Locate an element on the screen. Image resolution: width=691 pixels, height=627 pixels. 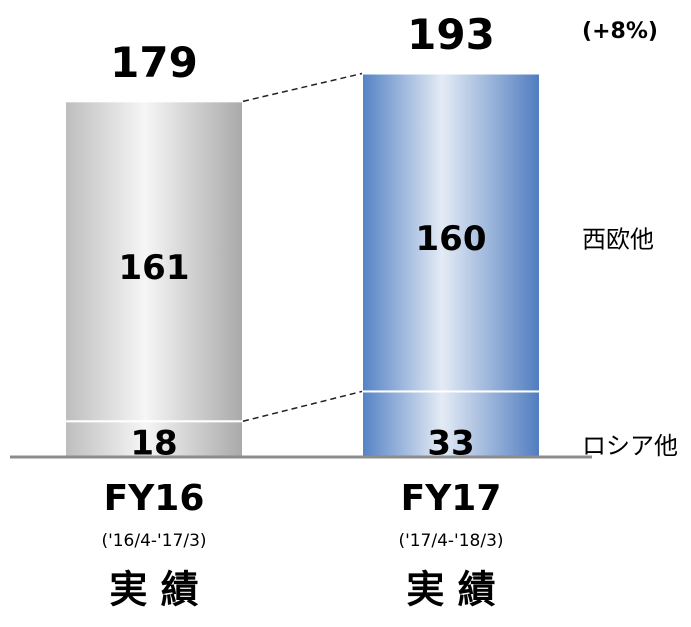
period-label: ('17/4-'18/3) is located at coordinates (450, 541).